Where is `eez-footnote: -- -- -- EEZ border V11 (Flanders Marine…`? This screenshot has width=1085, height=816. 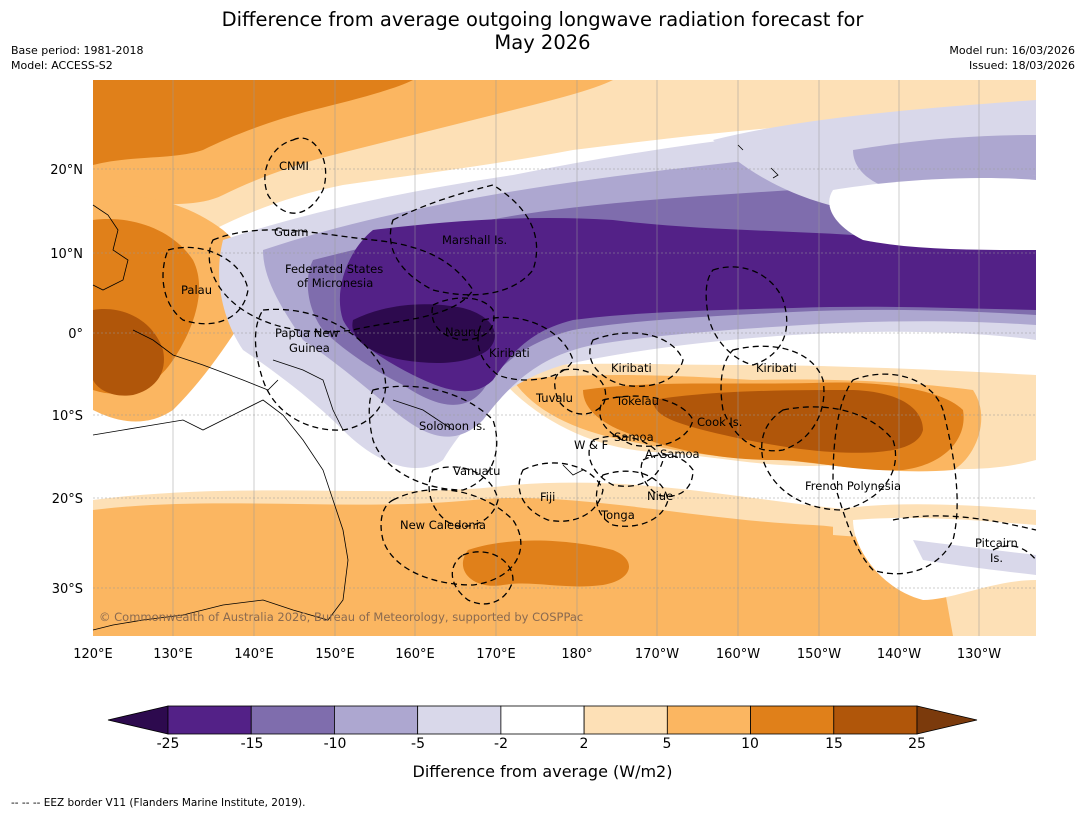 eez-footnote: -- -- -- EEZ border V11 (Flanders Marine… is located at coordinates (158, 803).